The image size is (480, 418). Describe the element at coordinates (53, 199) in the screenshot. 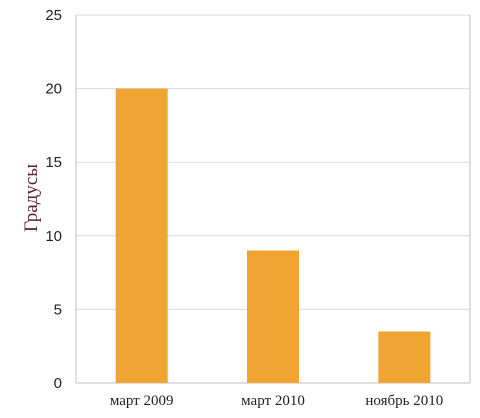

I see `y-tick-labels: 0 5 10 15 20 25` at that location.